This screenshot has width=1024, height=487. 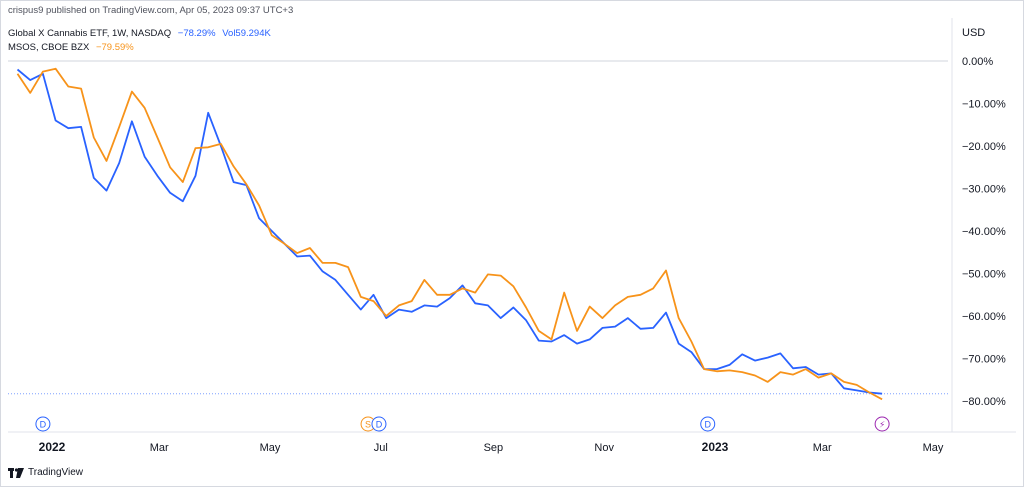 I want to click on y-tick-label: −30.00%, so click(x=984, y=190).